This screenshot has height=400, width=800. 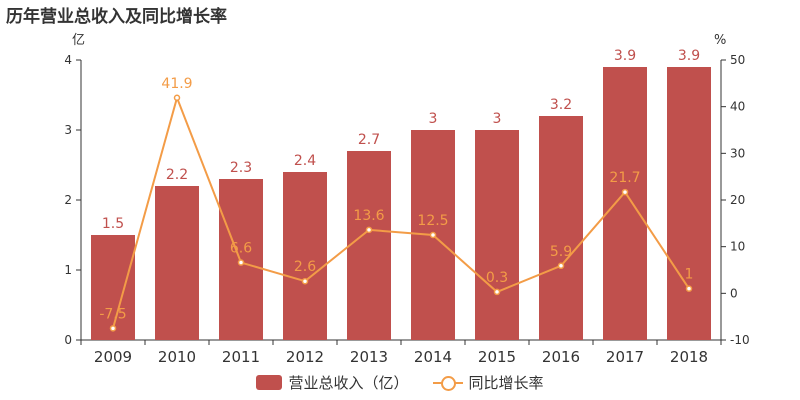 I want to click on legend-item-revenue: 营业总收入（亿）, so click(x=332, y=382).